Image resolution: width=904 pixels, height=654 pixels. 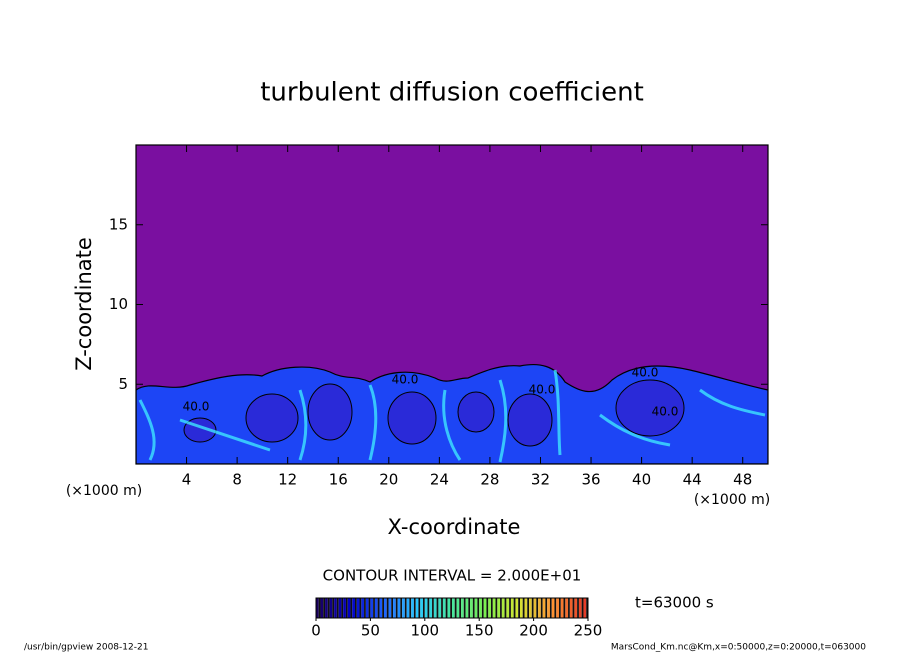 What do you see at coordinates (533, 631) in the screenshot?
I see `colorbar-tick-label: 200` at bounding box center [533, 631].